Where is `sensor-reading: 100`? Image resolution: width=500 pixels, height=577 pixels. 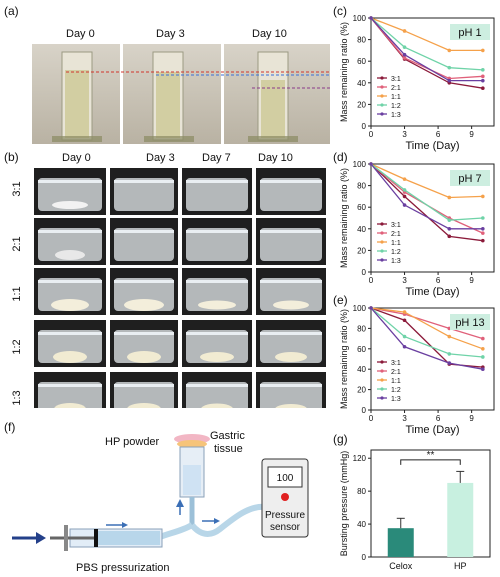 sensor-reading: 100 is located at coordinates (285, 478).